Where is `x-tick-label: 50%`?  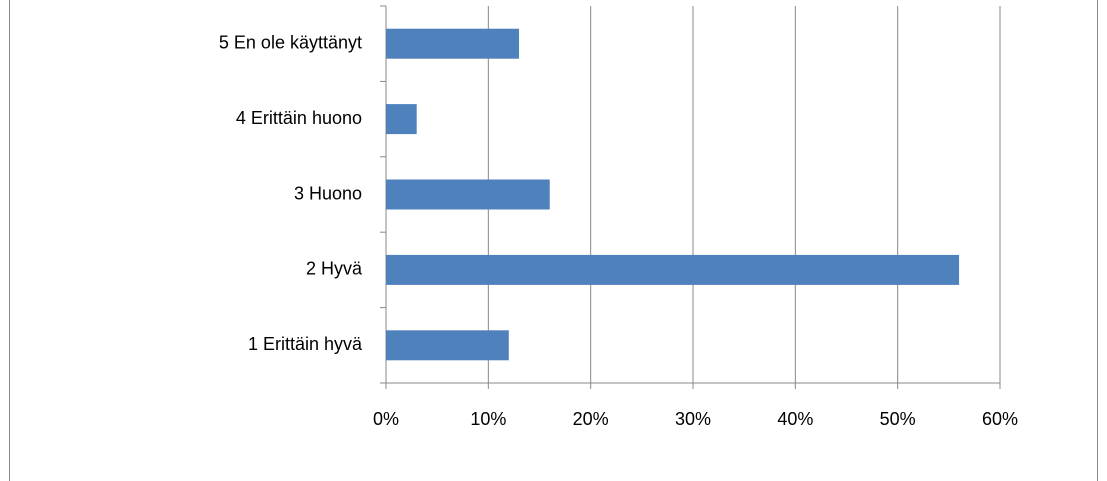
x-tick-label: 50% is located at coordinates (898, 419).